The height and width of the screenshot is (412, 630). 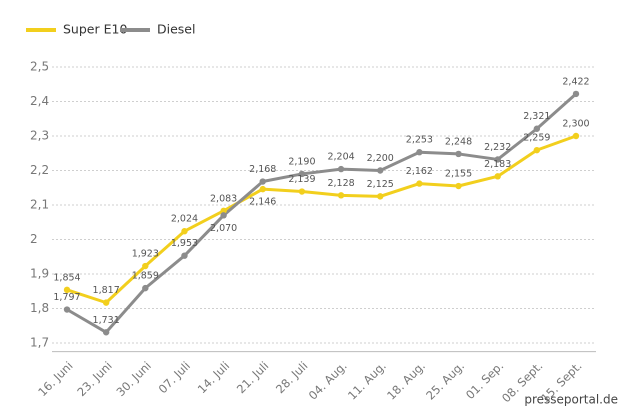 I want to click on value-label: 2,232, so click(x=497, y=147).